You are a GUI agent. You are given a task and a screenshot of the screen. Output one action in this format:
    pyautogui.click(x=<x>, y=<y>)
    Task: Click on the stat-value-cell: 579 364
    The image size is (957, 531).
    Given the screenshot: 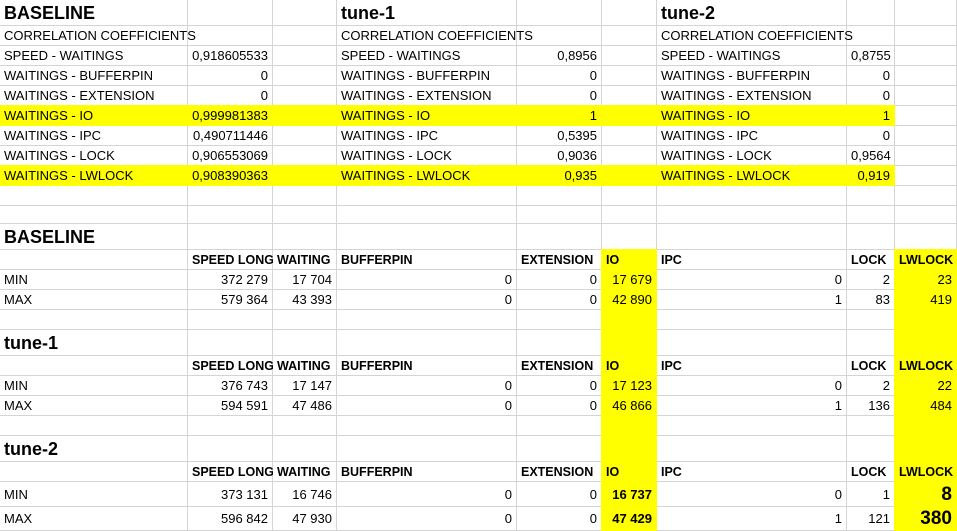 What is the action you would take?
    pyautogui.click(x=244, y=299)
    